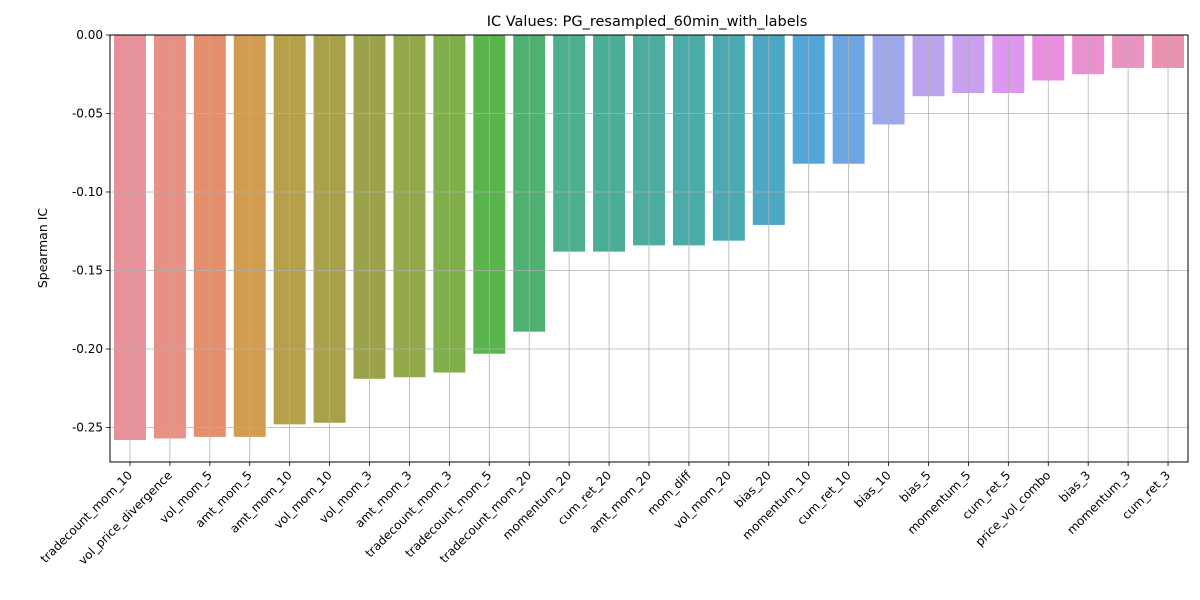 This screenshot has width=1200, height=600. I want to click on y-tick-label: -0.05, so click(87, 113).